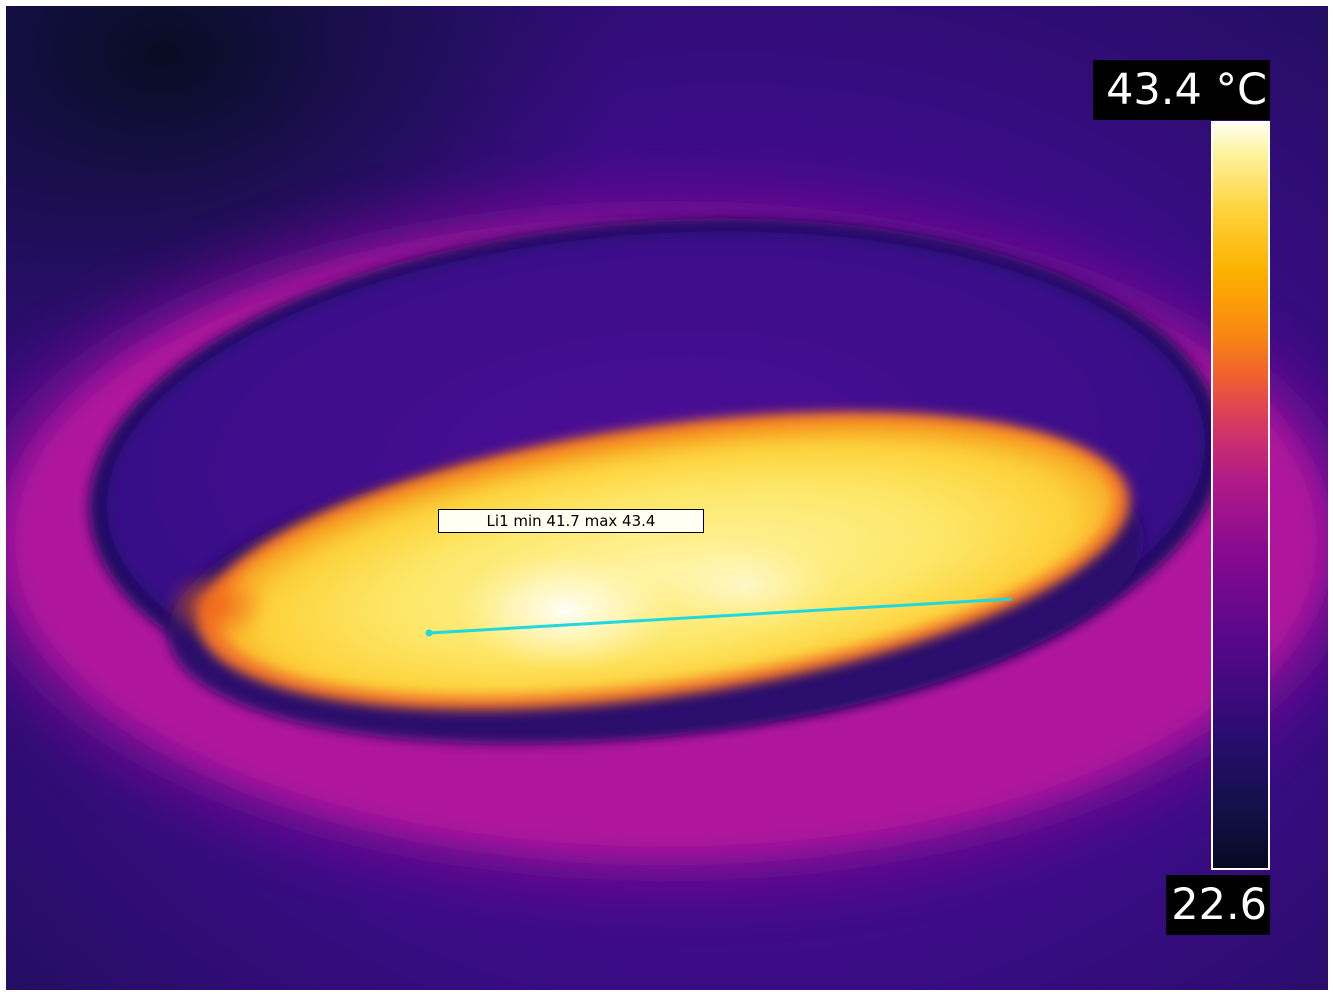  Describe the element at coordinates (1240, 495) in the screenshot. I see `temperature-scale-bar` at that location.